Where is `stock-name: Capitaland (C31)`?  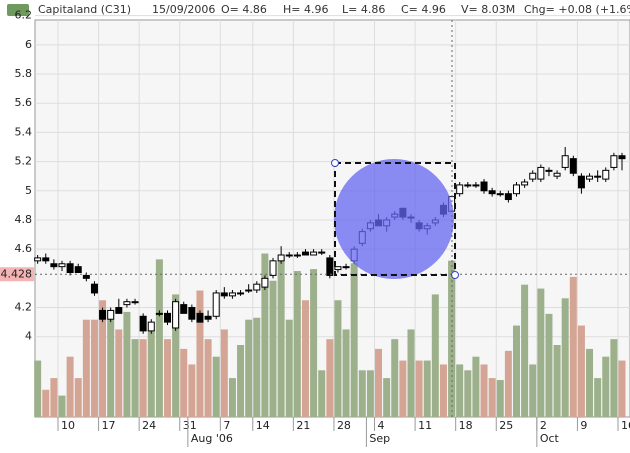
stock-name: Capitaland (C31) is located at coordinates (84, 9).